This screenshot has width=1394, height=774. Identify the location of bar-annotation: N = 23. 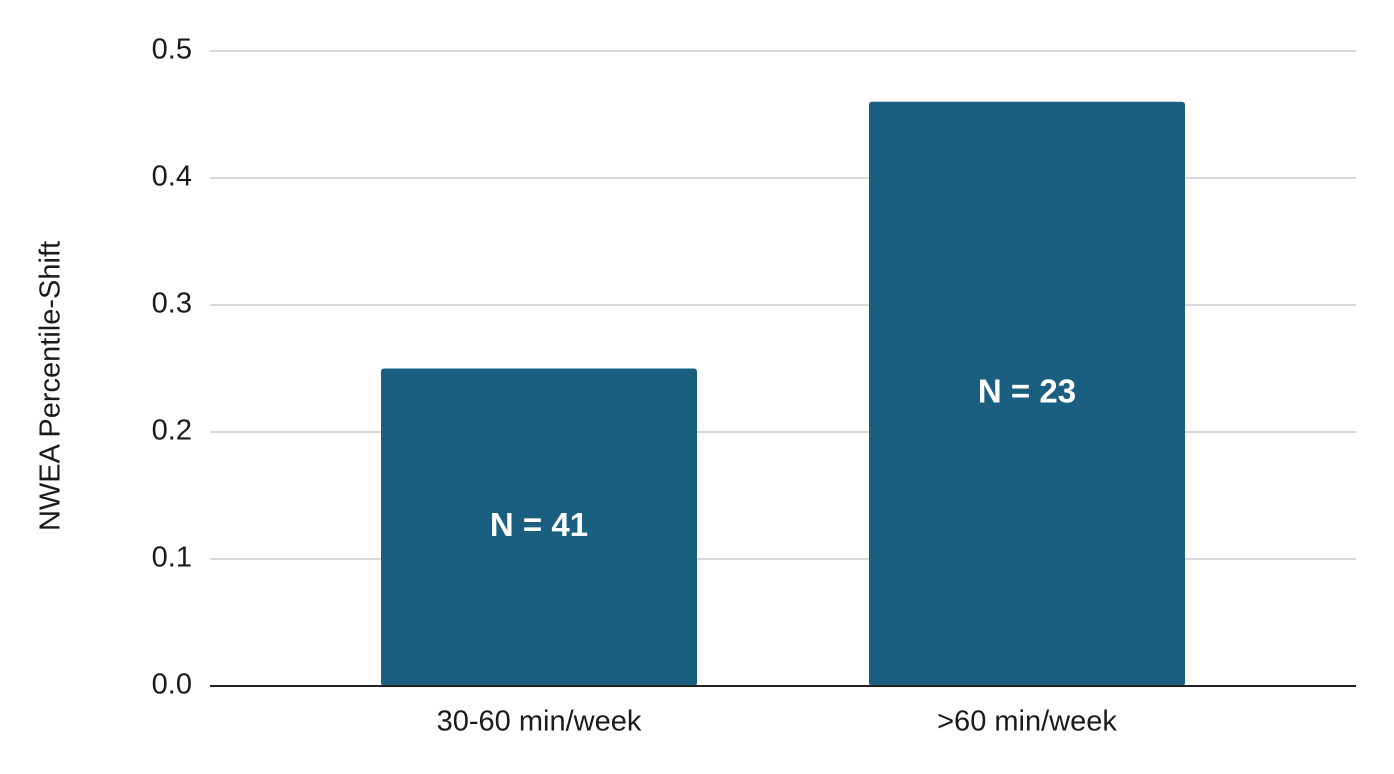
(1027, 391).